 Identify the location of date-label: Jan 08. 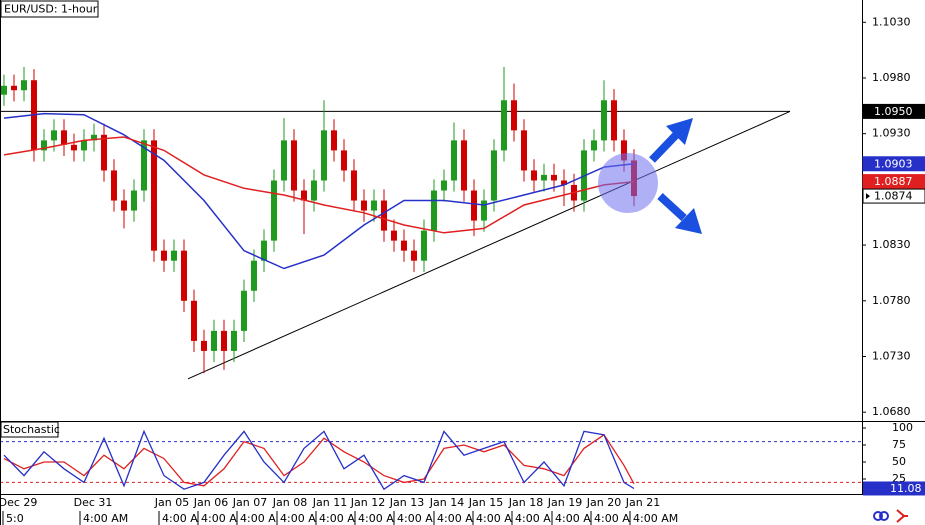
(289, 502).